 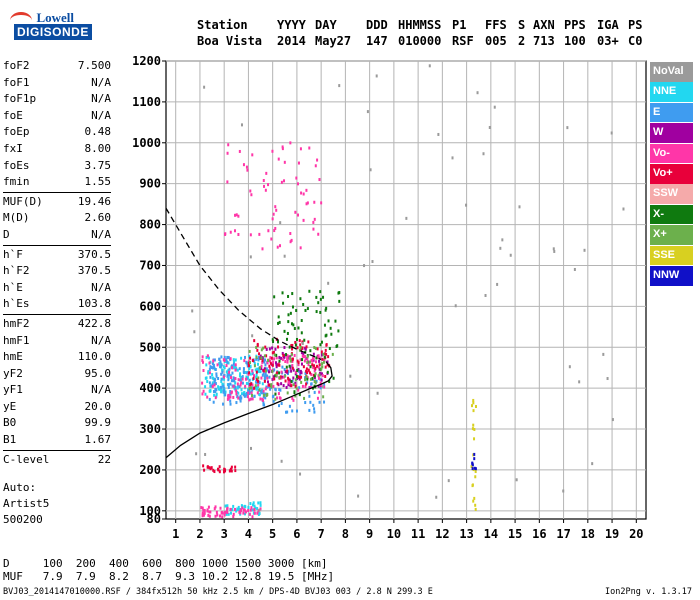 I want to click on y-tick-label: 1100, so click(x=146, y=102).